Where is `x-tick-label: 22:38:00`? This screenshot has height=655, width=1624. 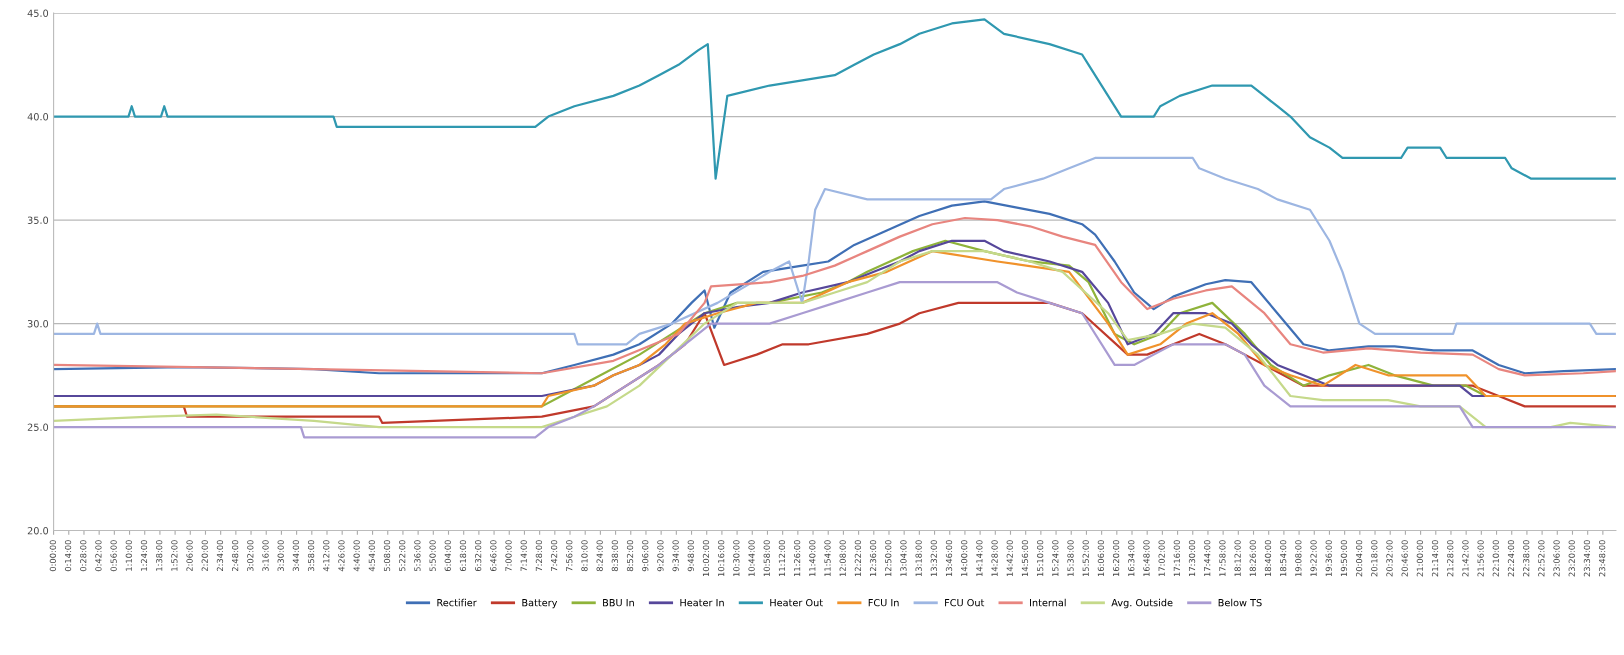
x-tick-label: 22:38:00 is located at coordinates (1526, 558).